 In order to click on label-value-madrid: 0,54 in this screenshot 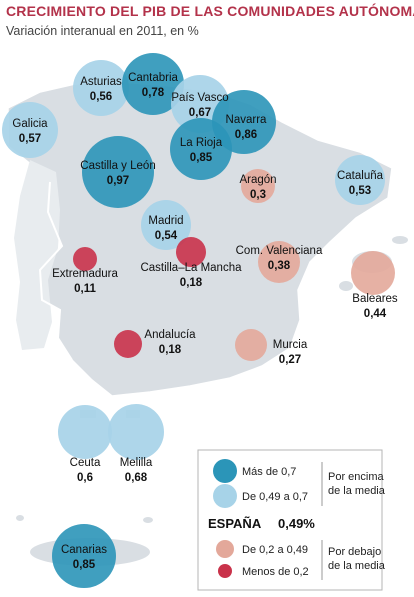, I will do `click(166, 236)`.